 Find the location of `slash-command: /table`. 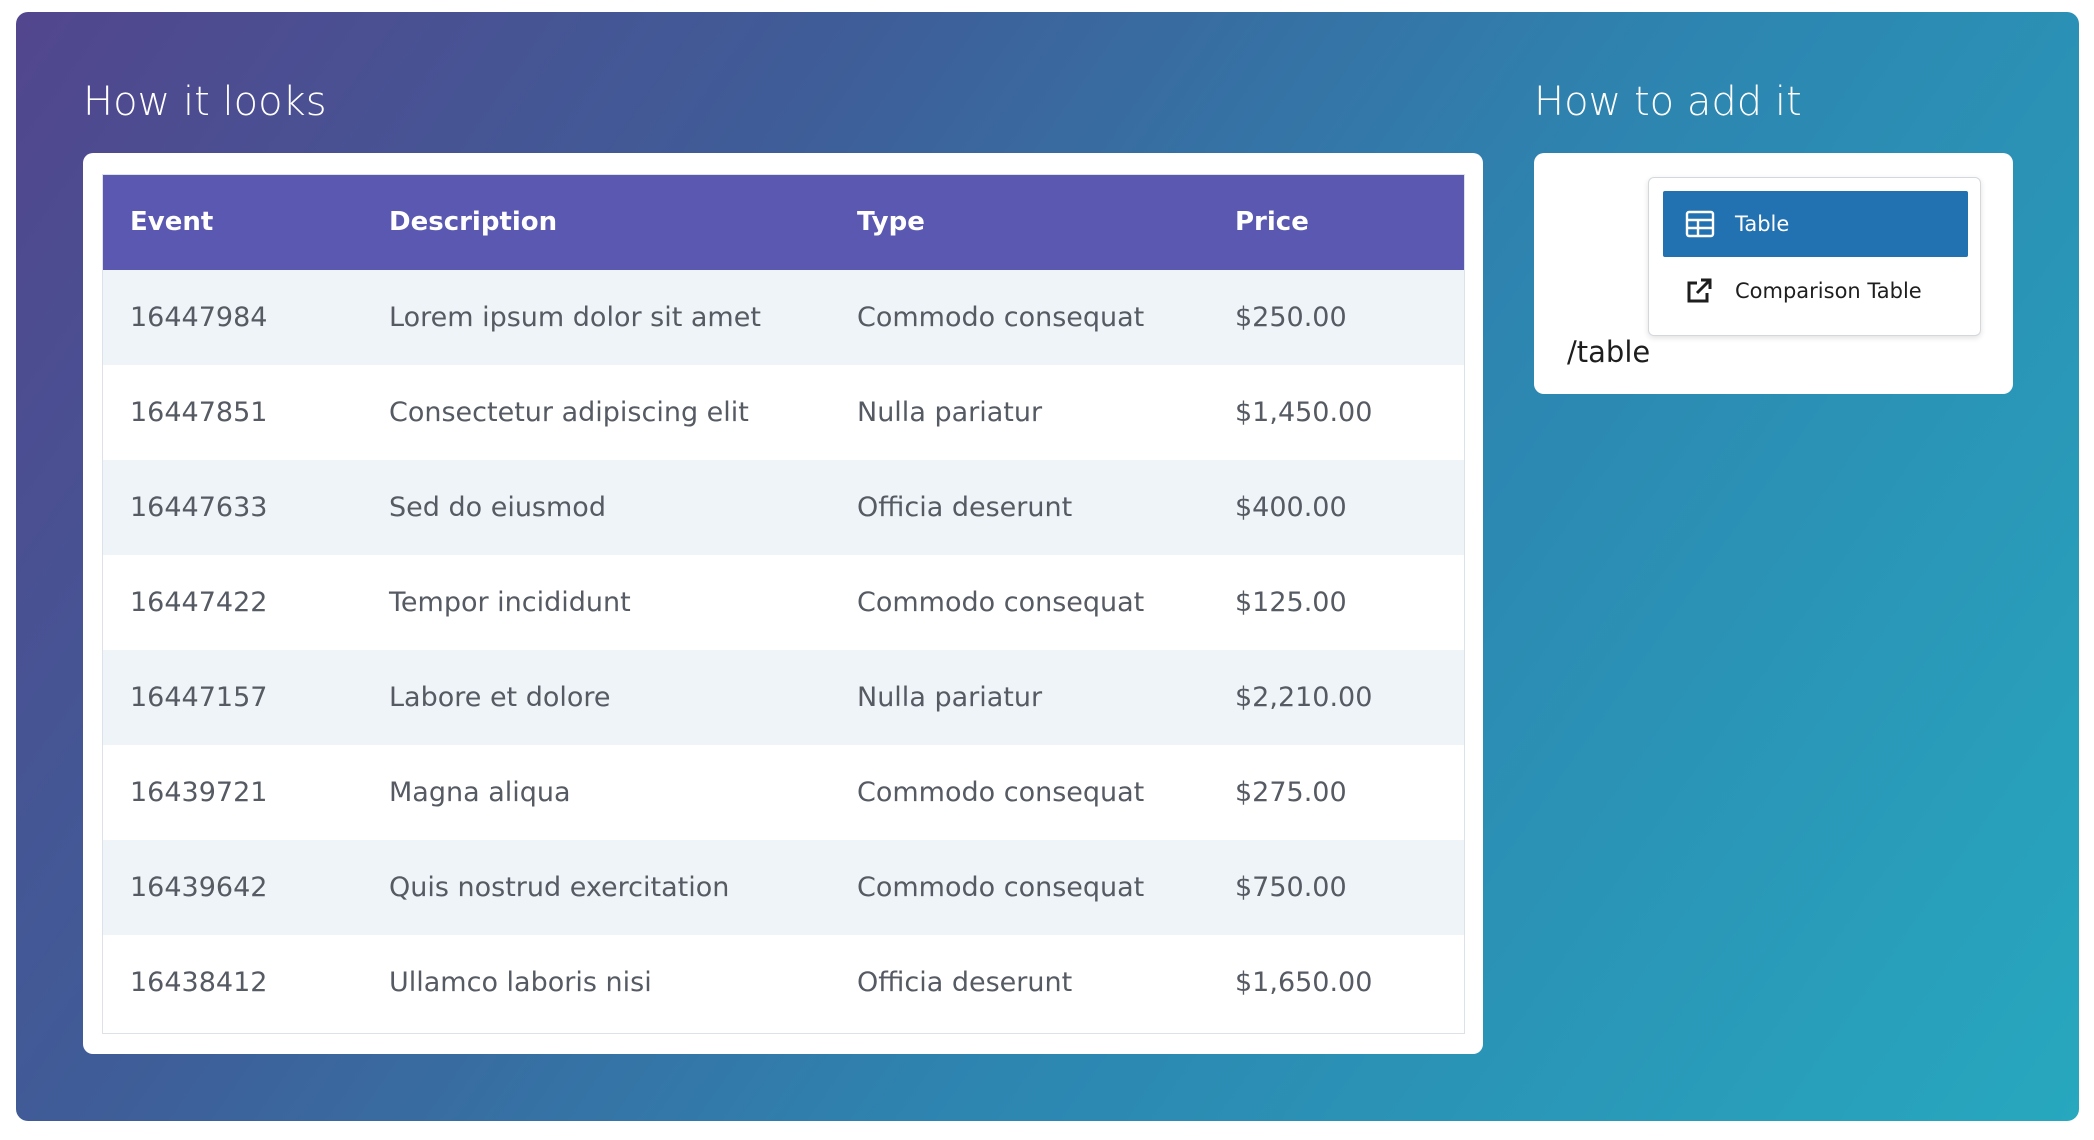

slash-command: /table is located at coordinates (1609, 352).